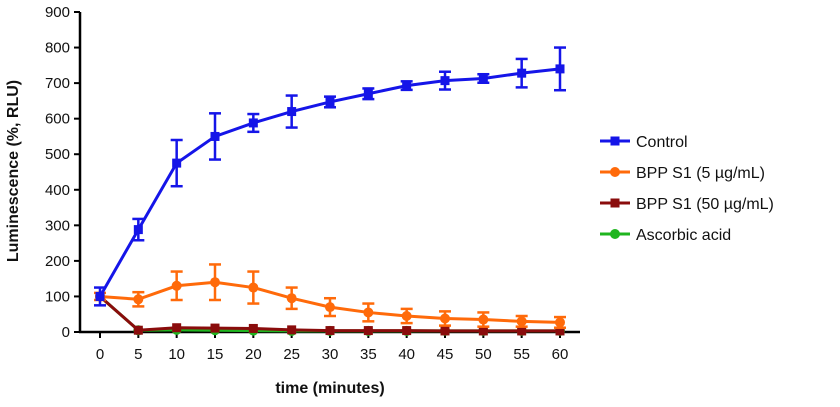  What do you see at coordinates (683, 235) in the screenshot?
I see `legend-label: Ascorbic acid` at bounding box center [683, 235].